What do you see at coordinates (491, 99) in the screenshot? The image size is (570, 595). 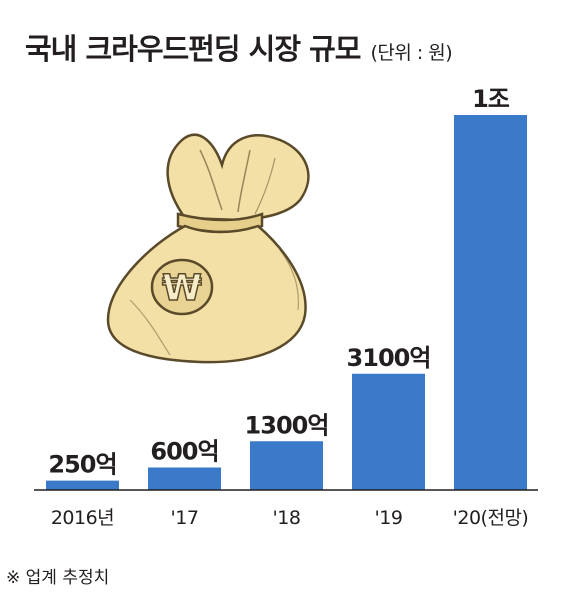 I see `bar-value-label: 1조` at bounding box center [491, 99].